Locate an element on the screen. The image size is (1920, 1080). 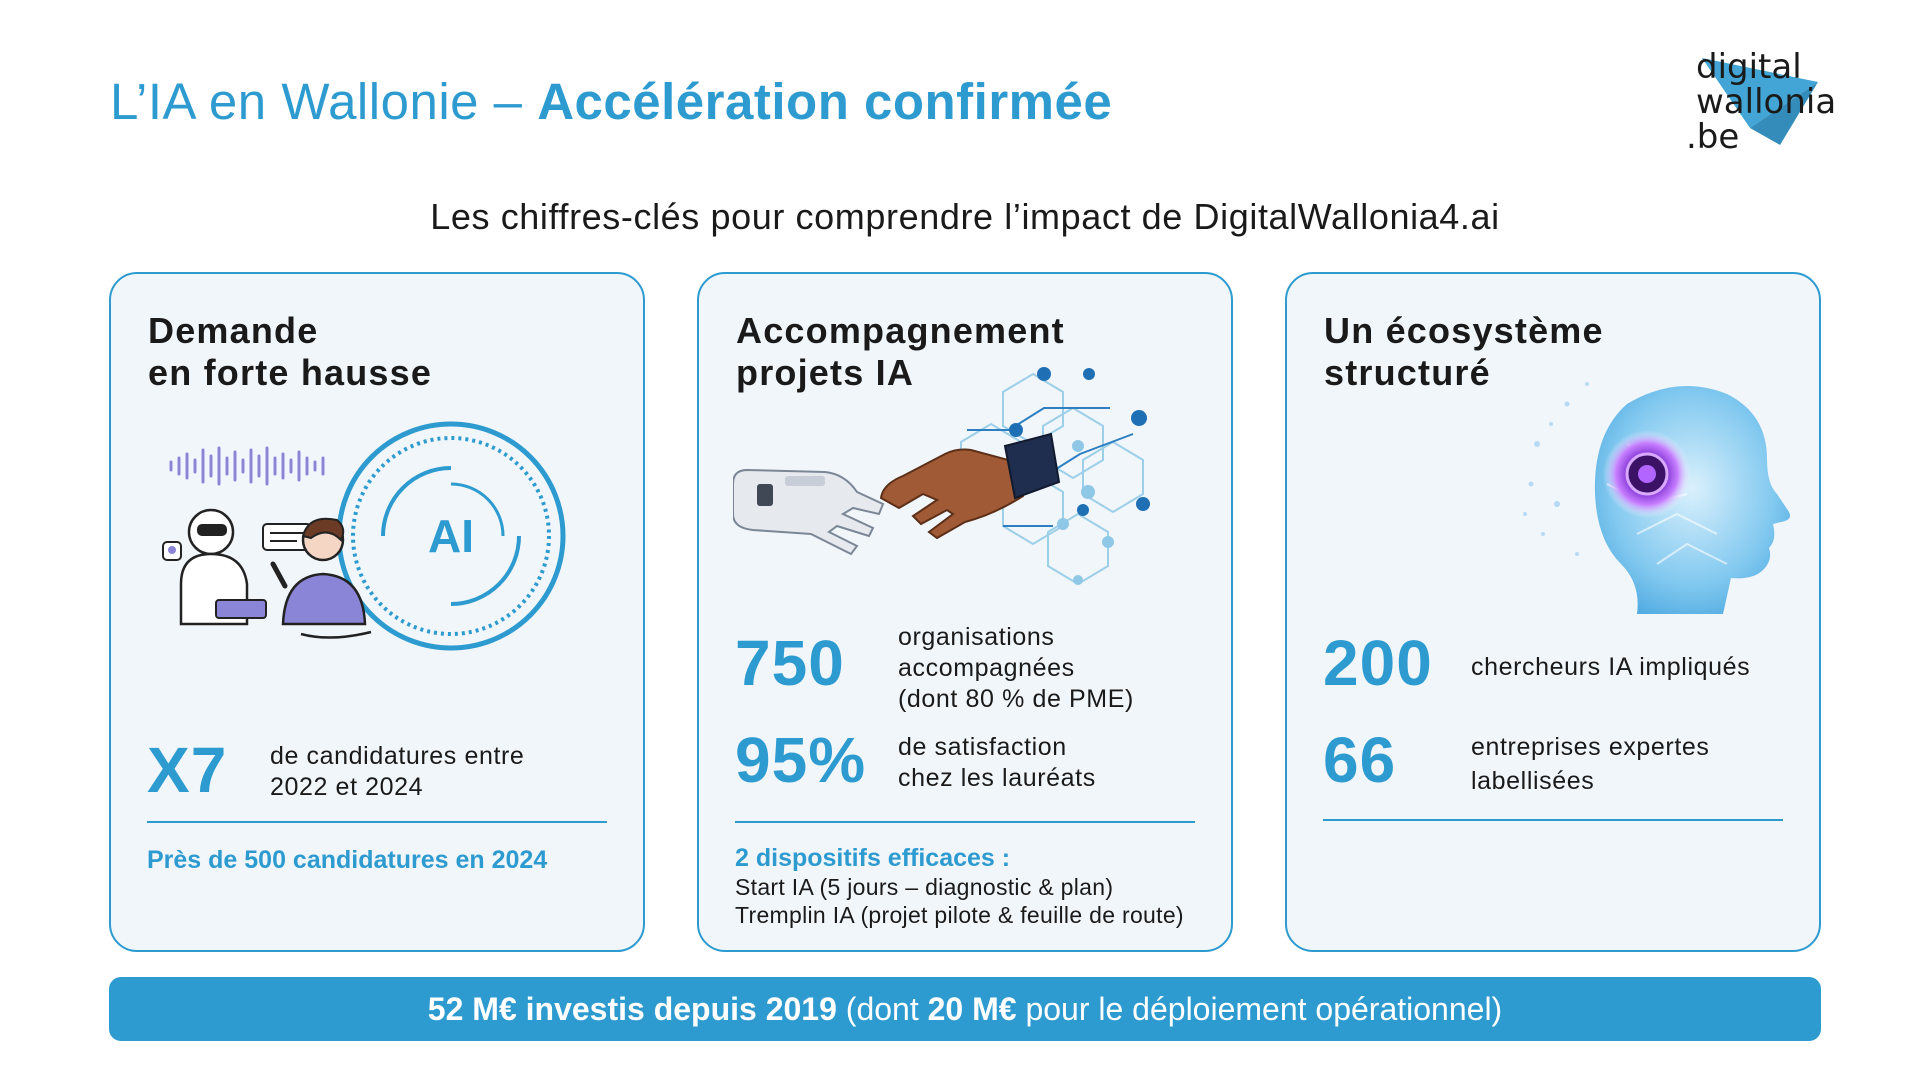
stat-description: entreprises expertes labellisées is located at coordinates (1590, 764).